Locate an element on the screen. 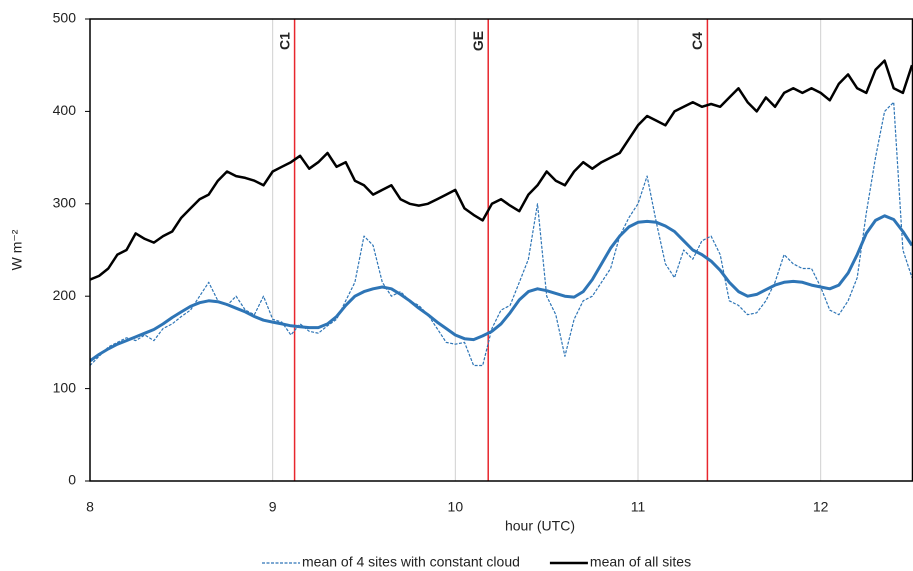 The width and height of the screenshot is (913, 571). y-tick-label: 0 is located at coordinates (72, 480).